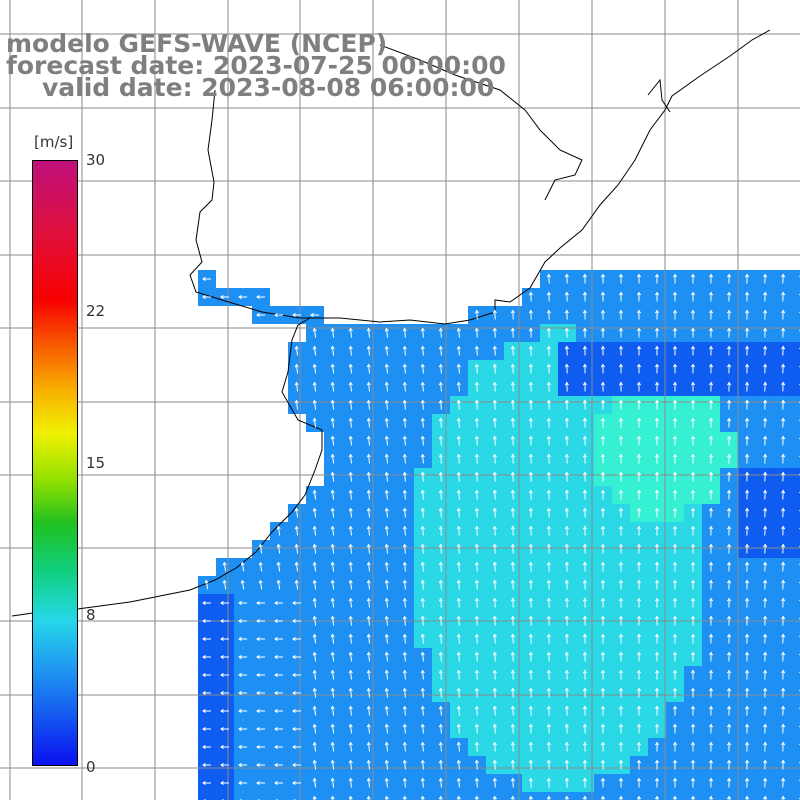  I want to click on title-model: modelo GEFS-WAVE (NCEP), so click(197, 43).